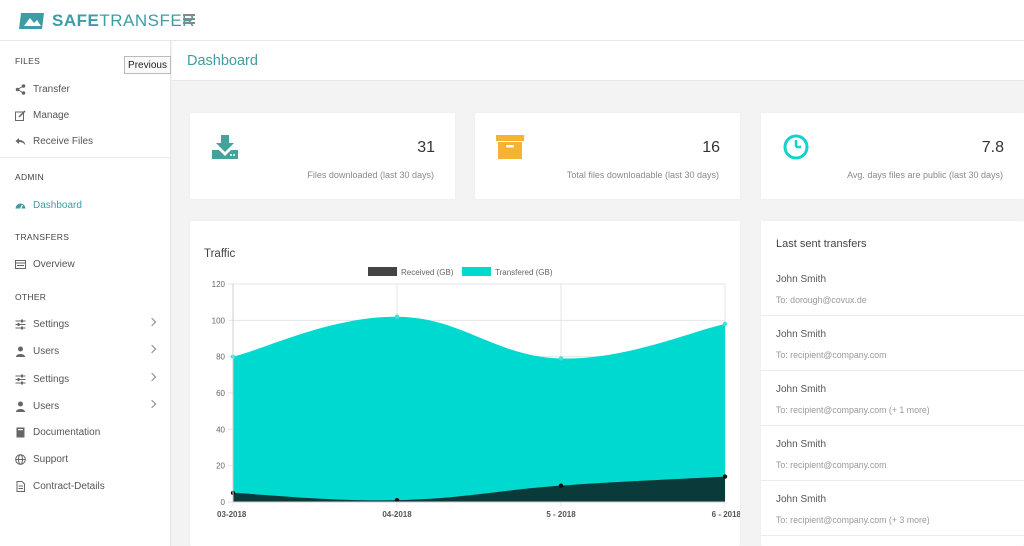 This screenshot has width=1024, height=546. I want to click on clock-icon, so click(796, 147).